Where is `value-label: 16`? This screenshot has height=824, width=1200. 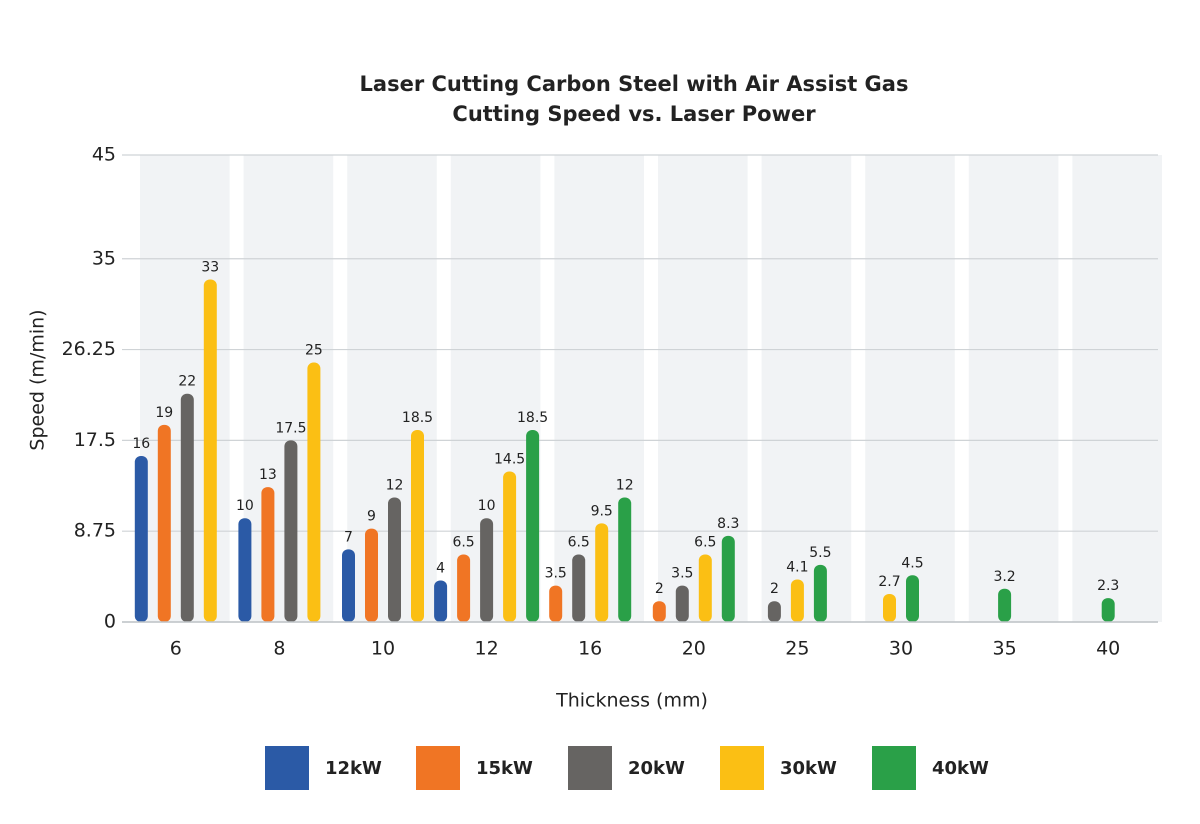
value-label: 16 is located at coordinates (141, 444).